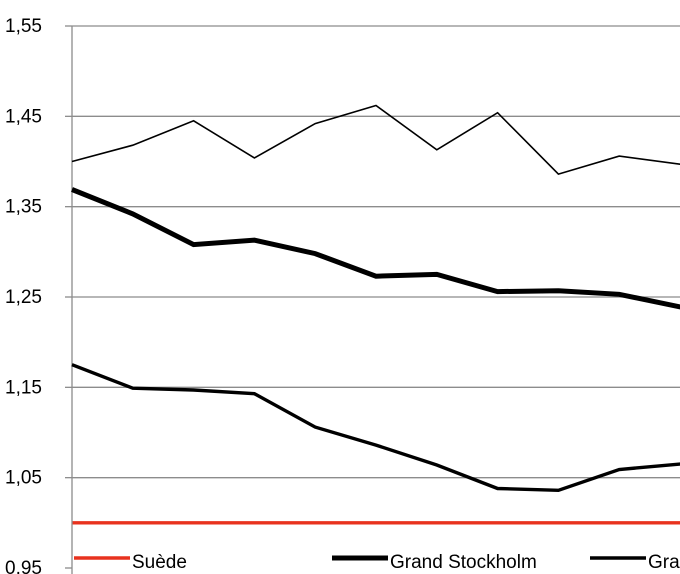 The height and width of the screenshot is (574, 680). I want to click on y-tick-label: 1,45, so click(23, 116).